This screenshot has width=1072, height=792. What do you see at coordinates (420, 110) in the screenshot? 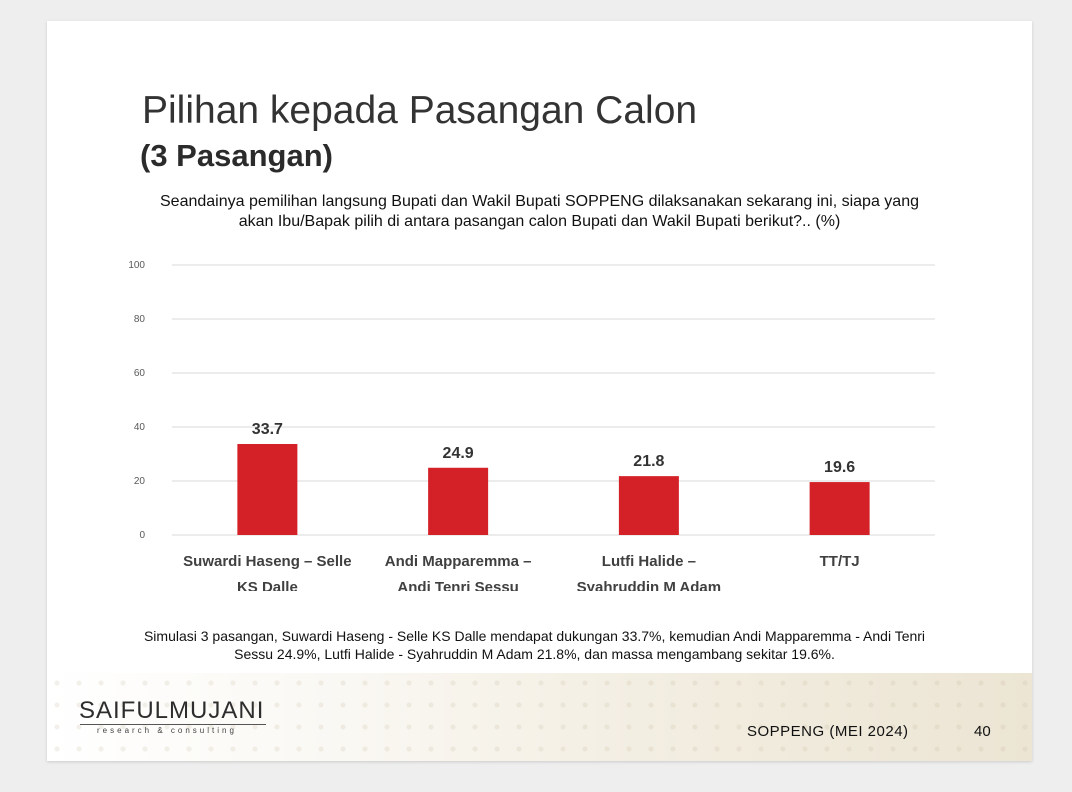
I see `slide-title: Pilihan kepada Pasangan Calon` at bounding box center [420, 110].